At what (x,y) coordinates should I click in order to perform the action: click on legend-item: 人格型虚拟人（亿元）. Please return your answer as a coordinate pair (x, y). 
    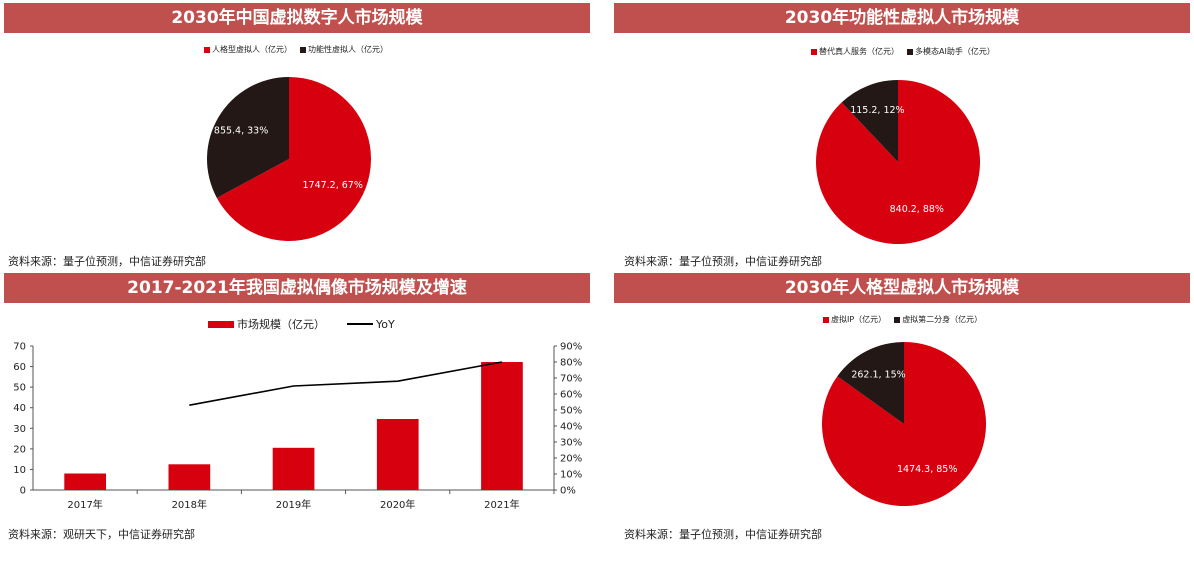
    Looking at the image, I should click on (248, 49).